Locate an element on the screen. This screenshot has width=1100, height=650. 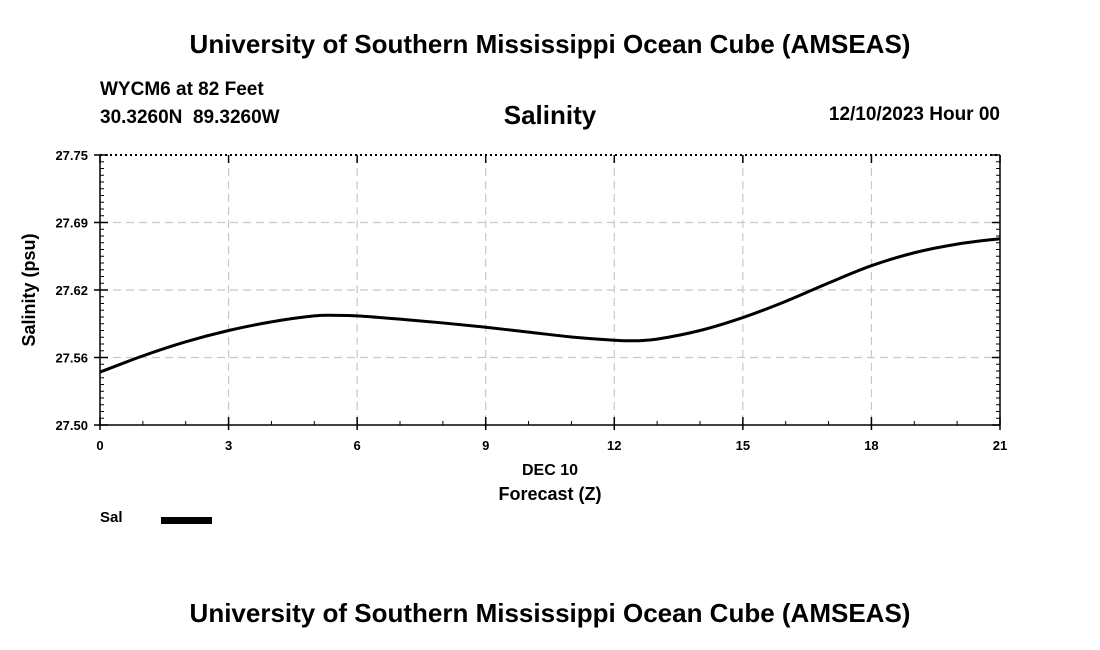
station-name: WYCM6 at 82 Feet is located at coordinates (182, 89).